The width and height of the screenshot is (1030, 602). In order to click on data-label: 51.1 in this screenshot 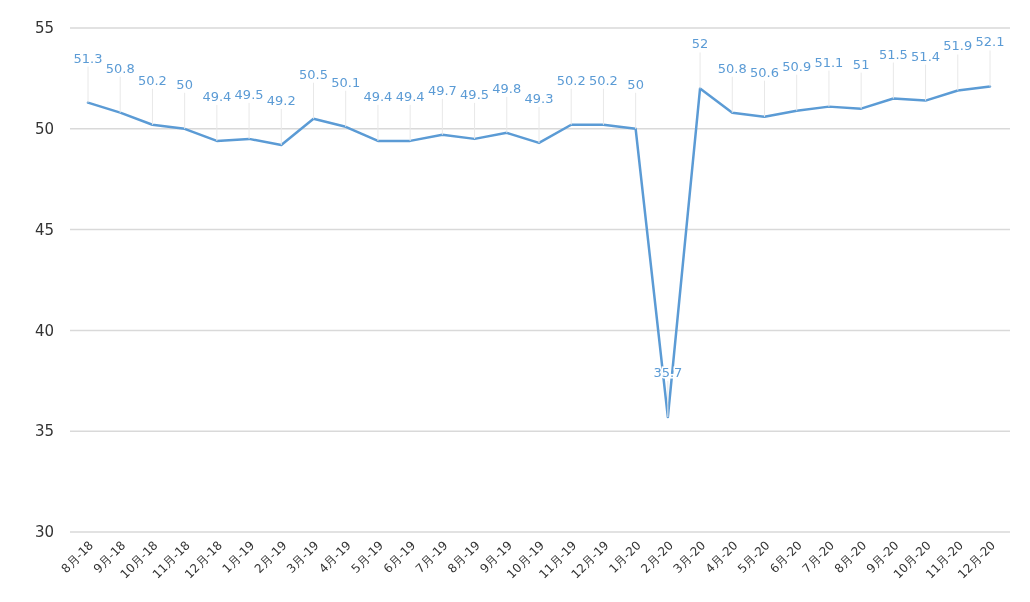, I will do `click(829, 62)`.